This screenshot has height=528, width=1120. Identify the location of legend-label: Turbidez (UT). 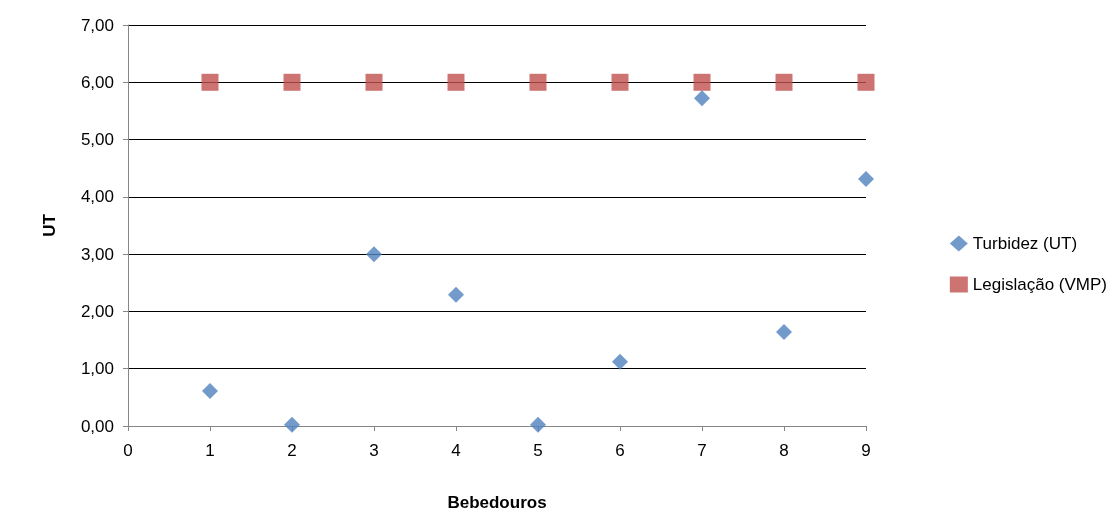
(1025, 243).